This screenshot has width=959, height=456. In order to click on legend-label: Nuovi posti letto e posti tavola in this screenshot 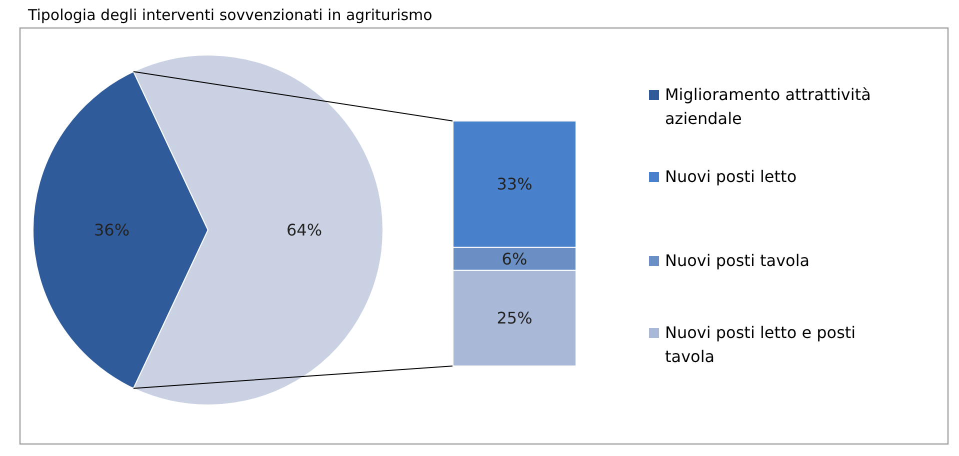, I will do `click(760, 344)`.